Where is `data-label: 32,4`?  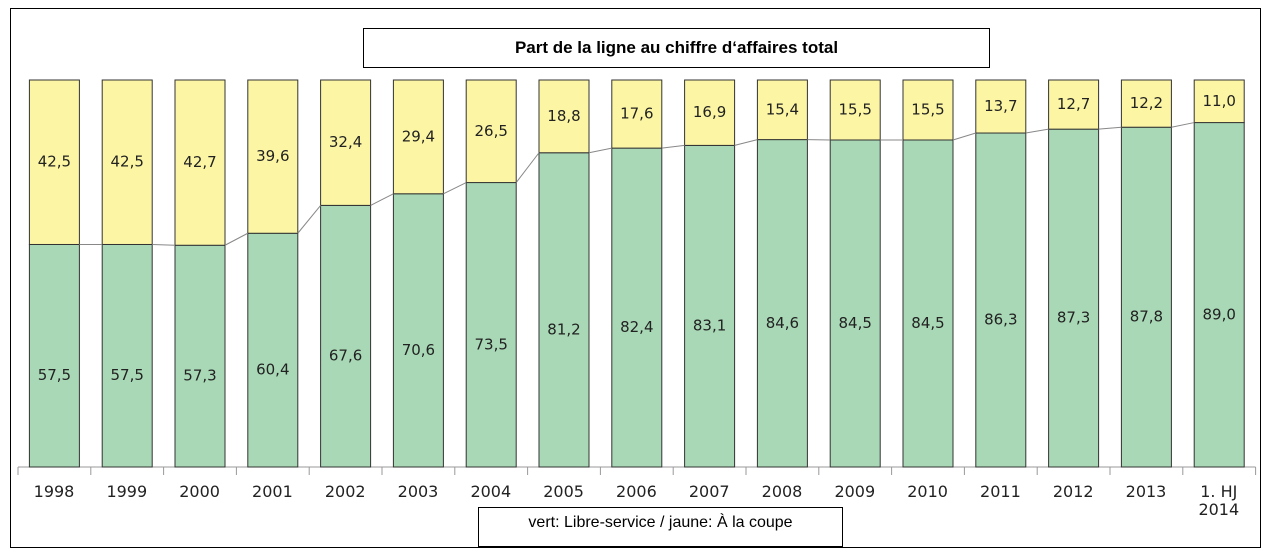 data-label: 32,4 is located at coordinates (345, 142).